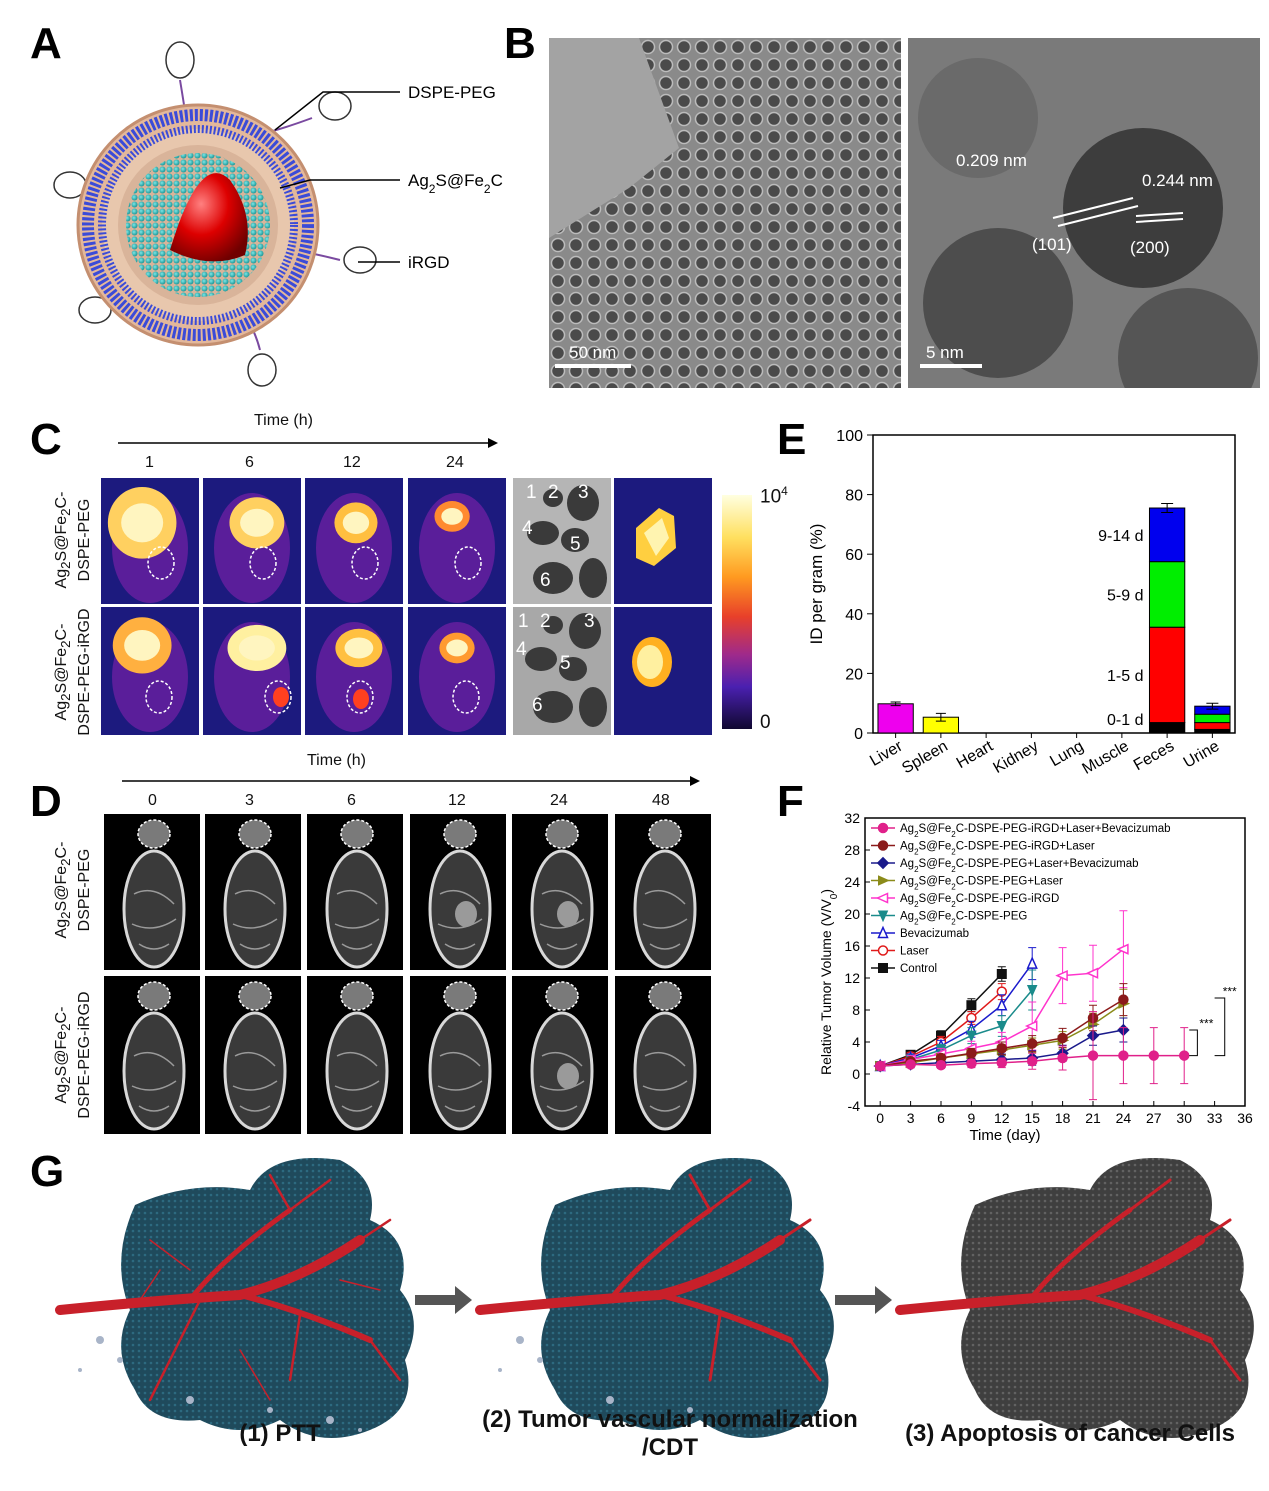  I want to click on y-tick-label: 20, so click(854, 674).